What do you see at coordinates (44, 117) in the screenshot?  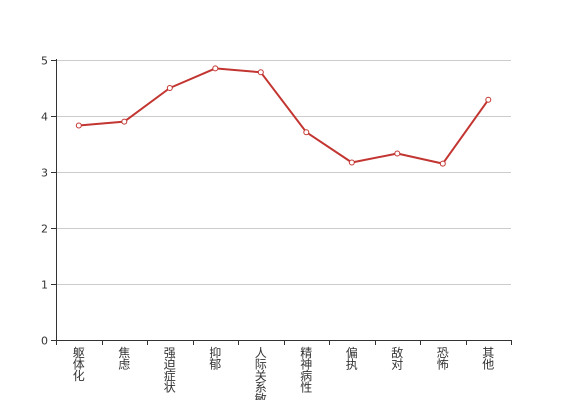 I see `y-tick-label-4: 4` at bounding box center [44, 117].